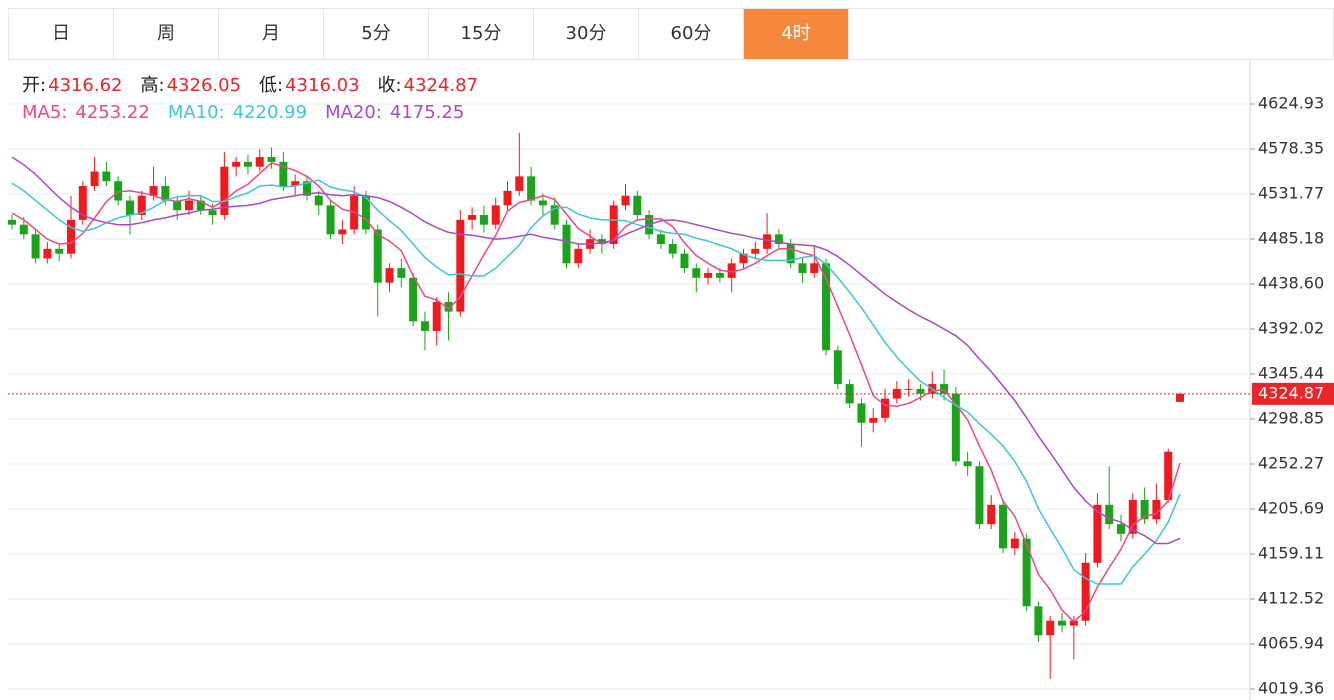 The width and height of the screenshot is (1334, 700). What do you see at coordinates (61, 34) in the screenshot?
I see `tab: 日` at bounding box center [61, 34].